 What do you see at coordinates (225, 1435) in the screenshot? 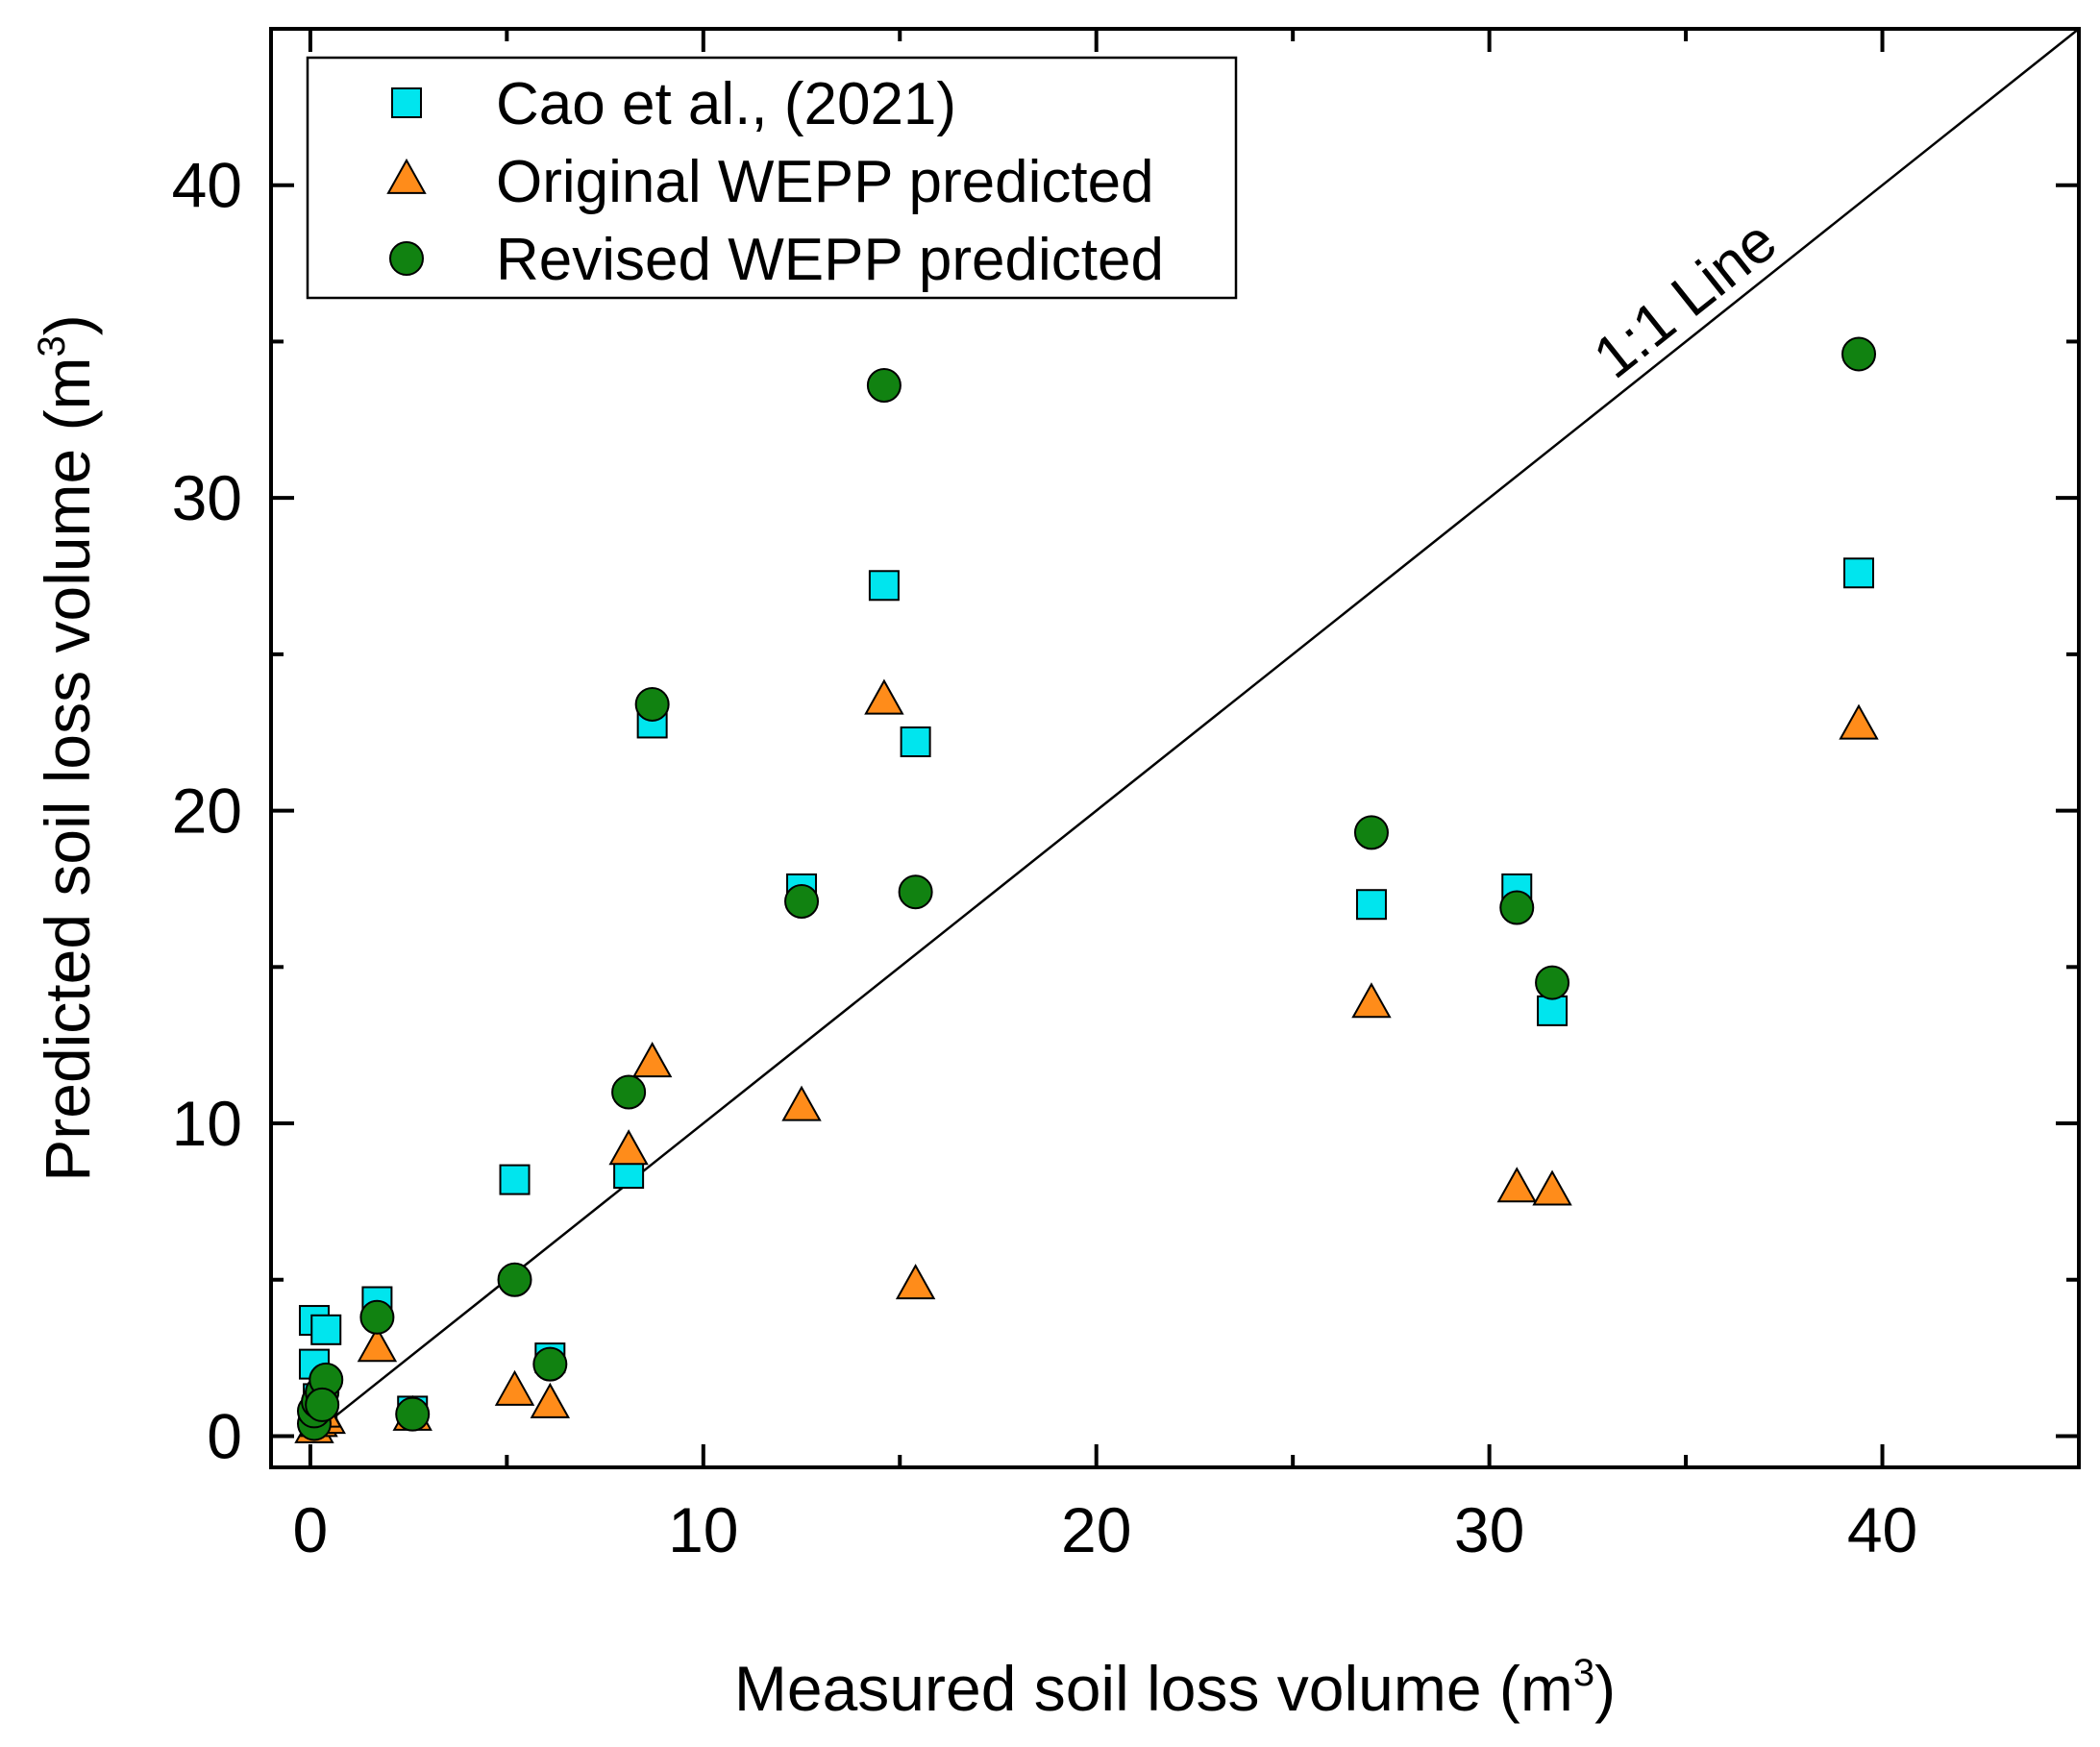
I see `y-tick-label: 0` at bounding box center [225, 1435].